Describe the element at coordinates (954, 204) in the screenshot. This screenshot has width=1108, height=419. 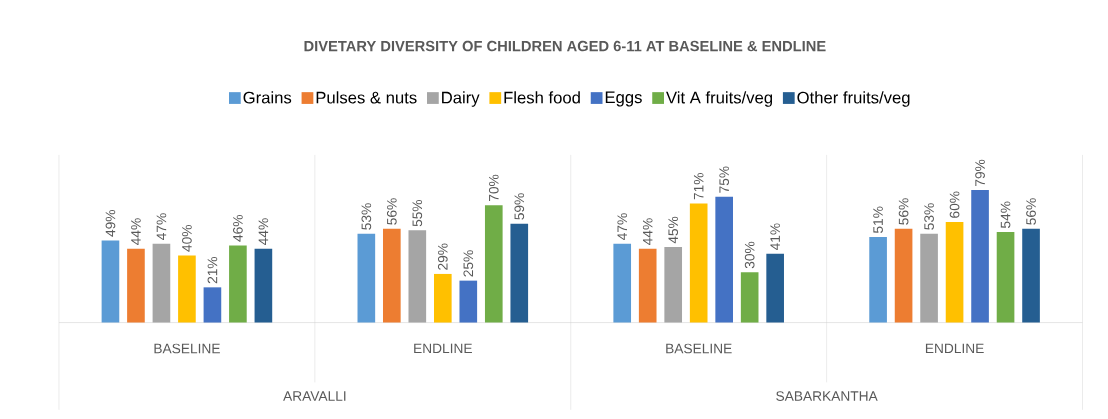
I see `data-label: 60%` at that location.